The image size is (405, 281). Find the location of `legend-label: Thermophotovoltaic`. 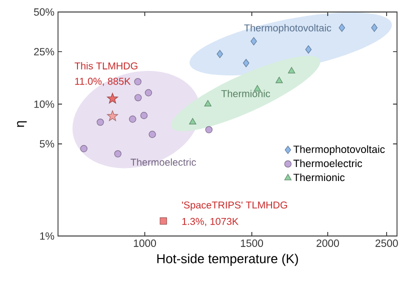

legend-label: Thermophotovoltaic is located at coordinates (339, 150).